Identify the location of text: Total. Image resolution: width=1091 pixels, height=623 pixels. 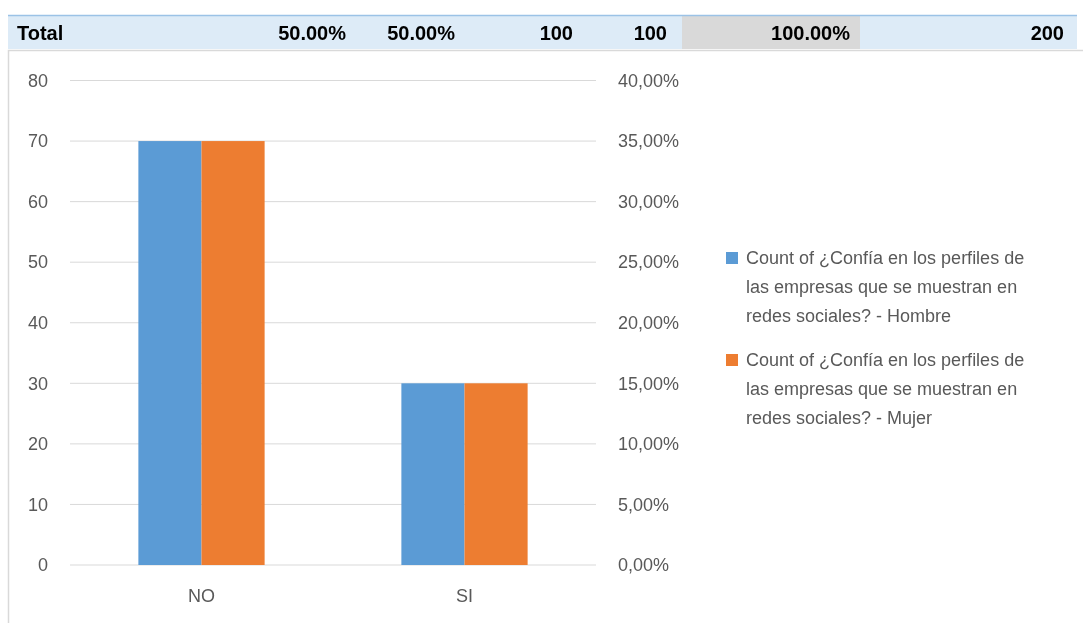
(40, 33).